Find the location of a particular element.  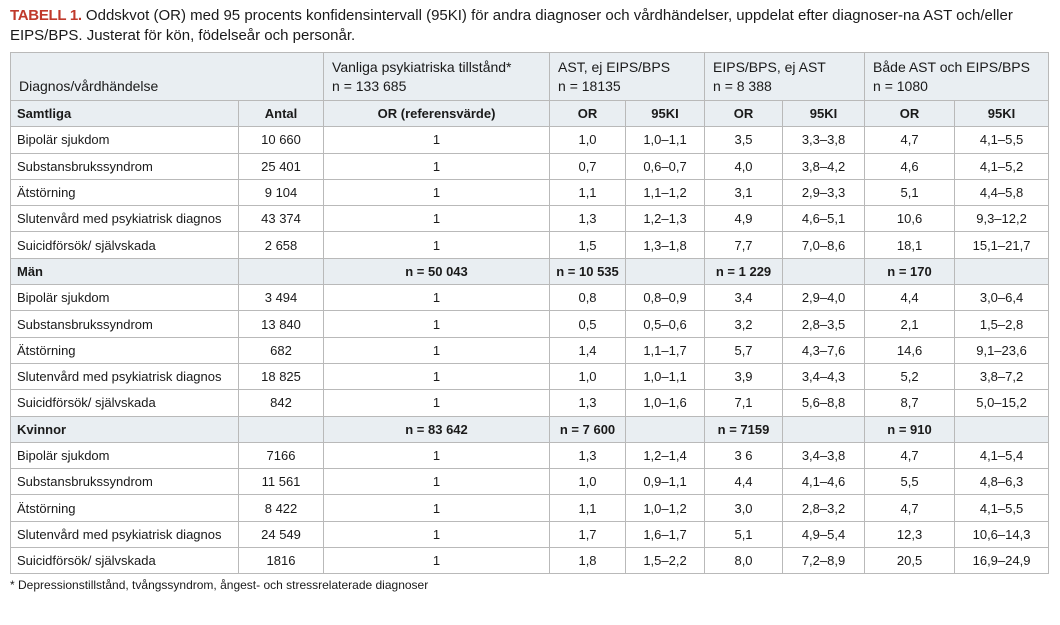

row-eips-or: 3 6 is located at coordinates (744, 455).